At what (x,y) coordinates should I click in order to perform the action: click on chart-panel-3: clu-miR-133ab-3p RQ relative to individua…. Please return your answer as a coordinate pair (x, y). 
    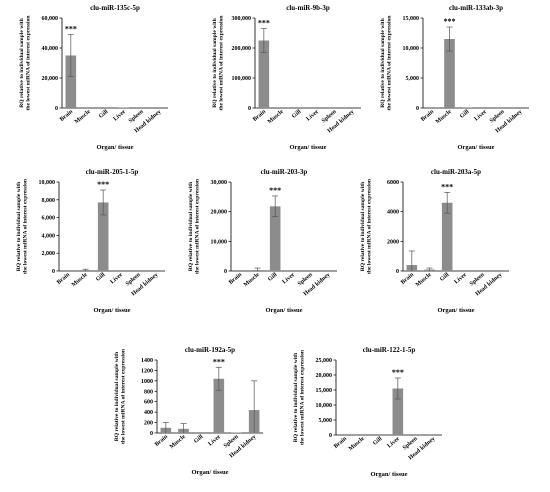
    Looking at the image, I should click on (454, 77).